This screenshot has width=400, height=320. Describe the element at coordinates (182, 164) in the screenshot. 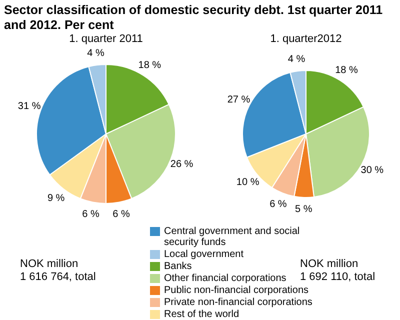

I see `data-label: 26 %` at that location.